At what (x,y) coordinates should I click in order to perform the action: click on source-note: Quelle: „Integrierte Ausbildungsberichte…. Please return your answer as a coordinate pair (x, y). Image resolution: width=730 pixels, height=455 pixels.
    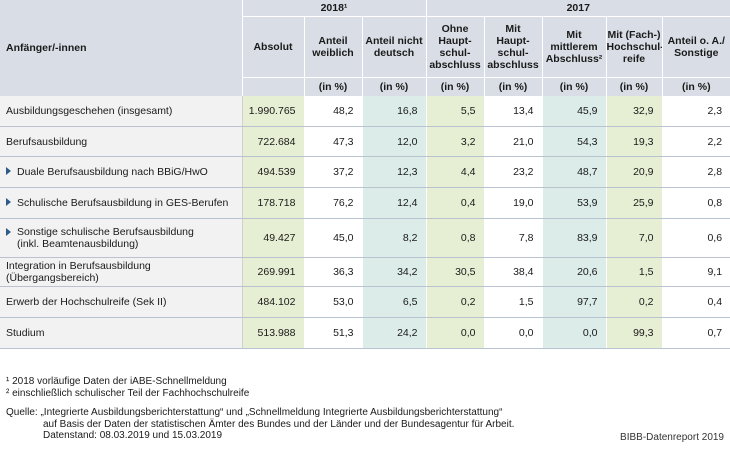
    Looking at the image, I should click on (286, 424).